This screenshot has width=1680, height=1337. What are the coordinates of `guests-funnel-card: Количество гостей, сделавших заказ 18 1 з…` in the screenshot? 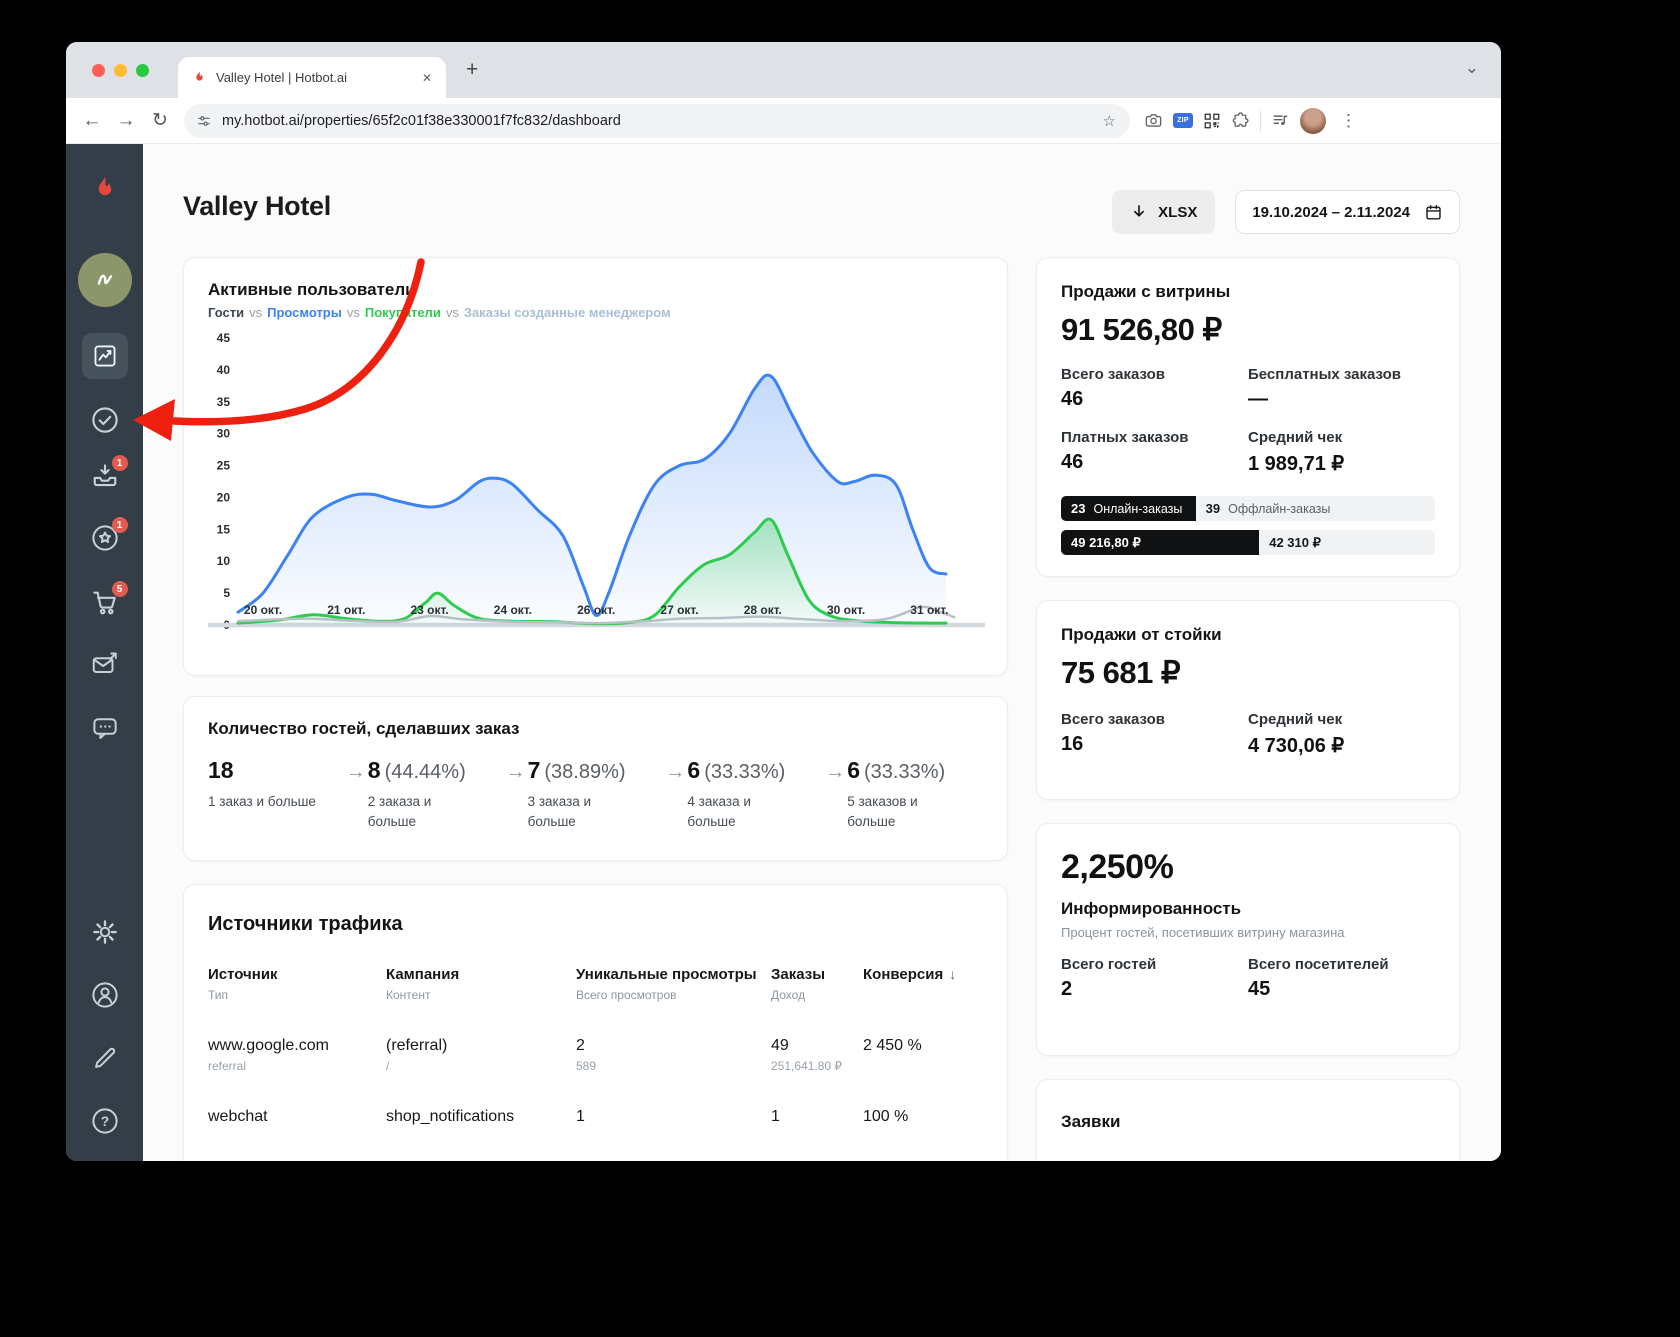 It's located at (595, 778).